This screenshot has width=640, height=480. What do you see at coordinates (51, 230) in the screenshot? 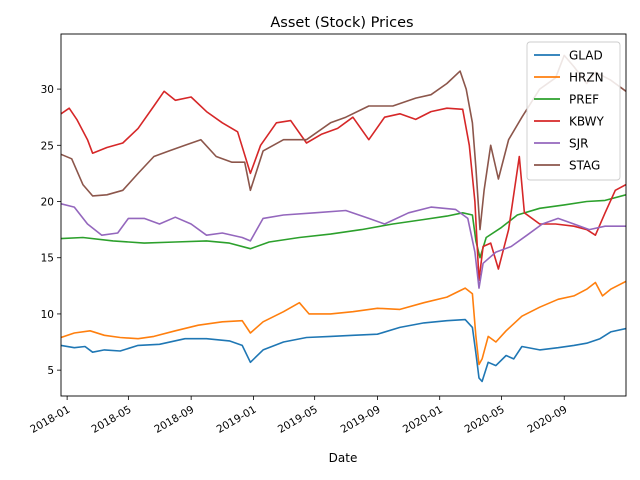
I see `y-axis: 5 10 15 20 25 30` at bounding box center [51, 230].